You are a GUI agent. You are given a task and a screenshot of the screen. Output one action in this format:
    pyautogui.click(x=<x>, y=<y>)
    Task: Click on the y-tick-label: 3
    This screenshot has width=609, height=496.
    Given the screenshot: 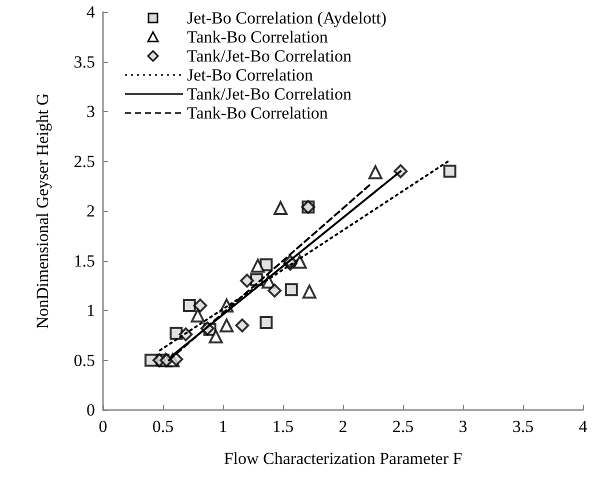 What is the action you would take?
    pyautogui.click(x=90, y=111)
    